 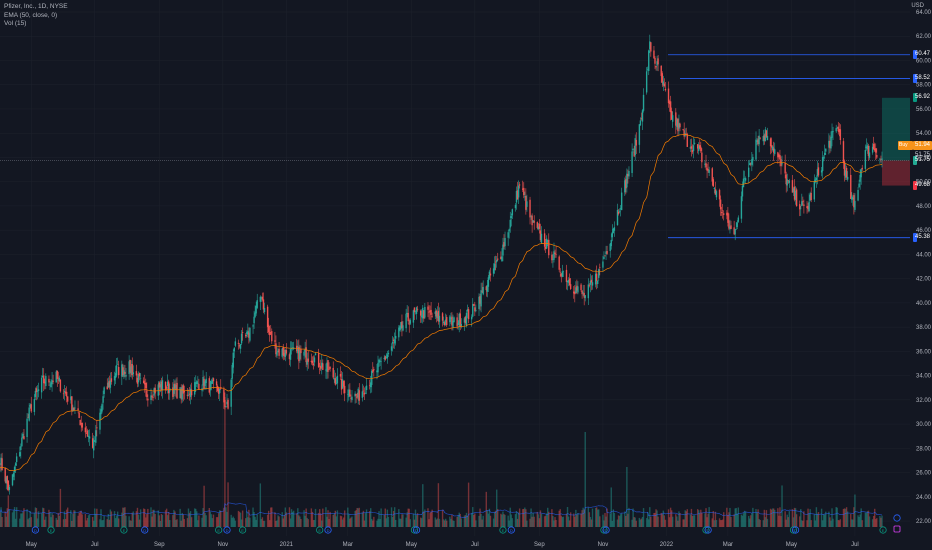 What do you see at coordinates (31, 15) in the screenshot?
I see `ema-legend: EMA (50, close, 0)` at bounding box center [31, 15].